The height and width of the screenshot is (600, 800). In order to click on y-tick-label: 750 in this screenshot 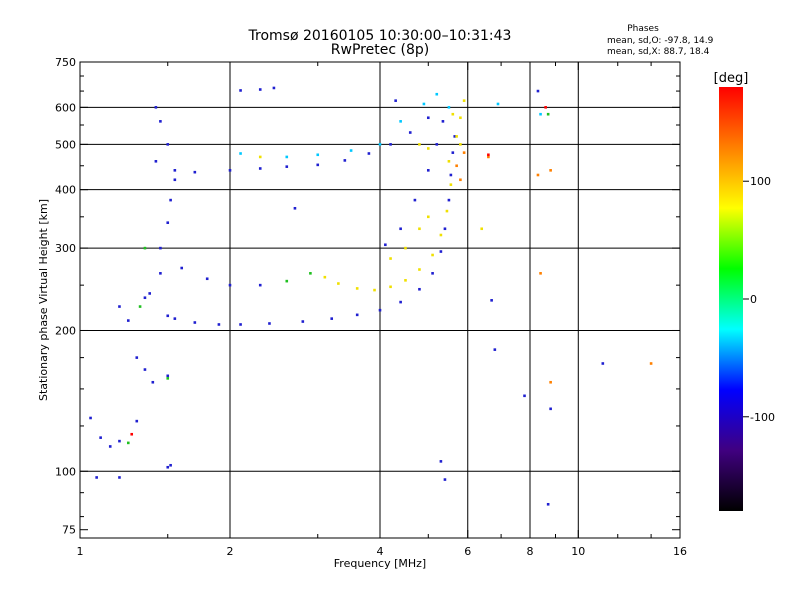, I will do `click(65, 62)`.